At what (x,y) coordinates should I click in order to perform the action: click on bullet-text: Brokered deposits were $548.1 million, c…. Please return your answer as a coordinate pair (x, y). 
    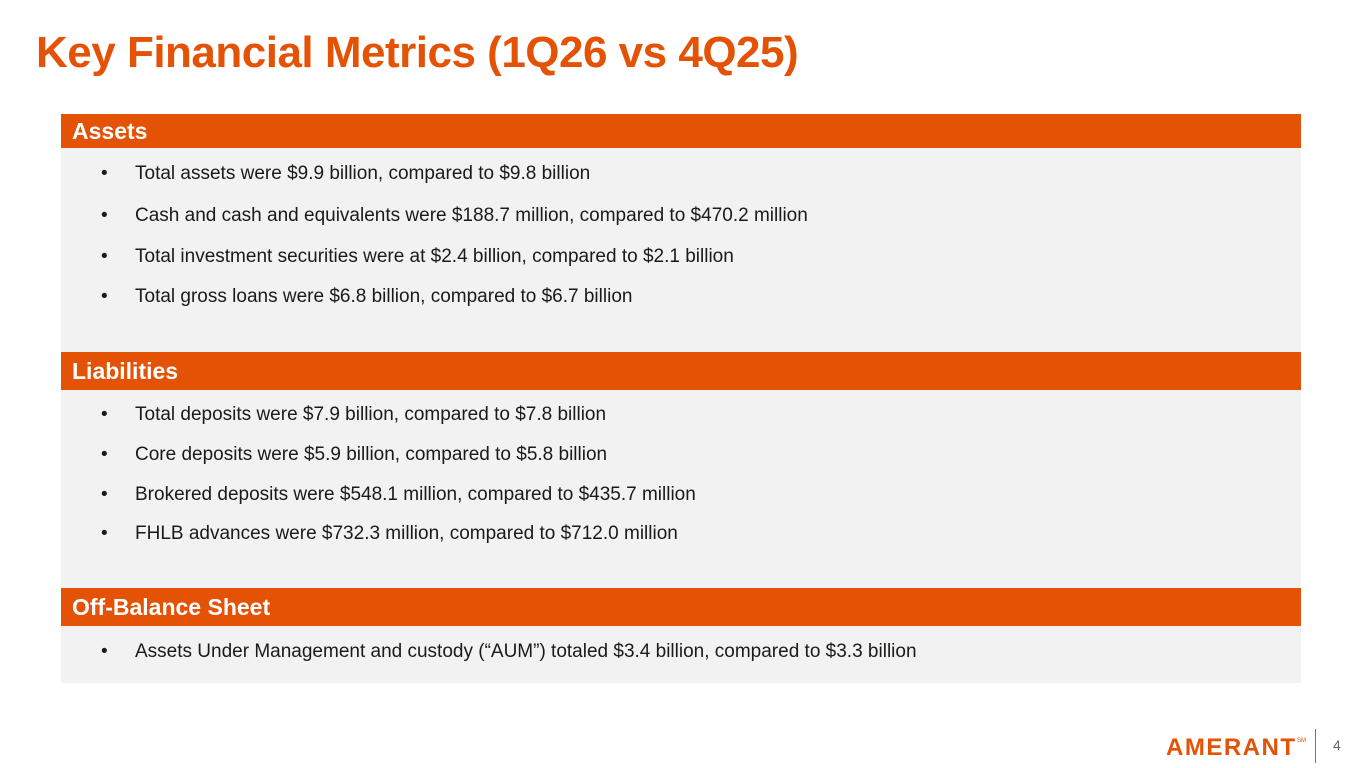
    Looking at the image, I should click on (415, 494).